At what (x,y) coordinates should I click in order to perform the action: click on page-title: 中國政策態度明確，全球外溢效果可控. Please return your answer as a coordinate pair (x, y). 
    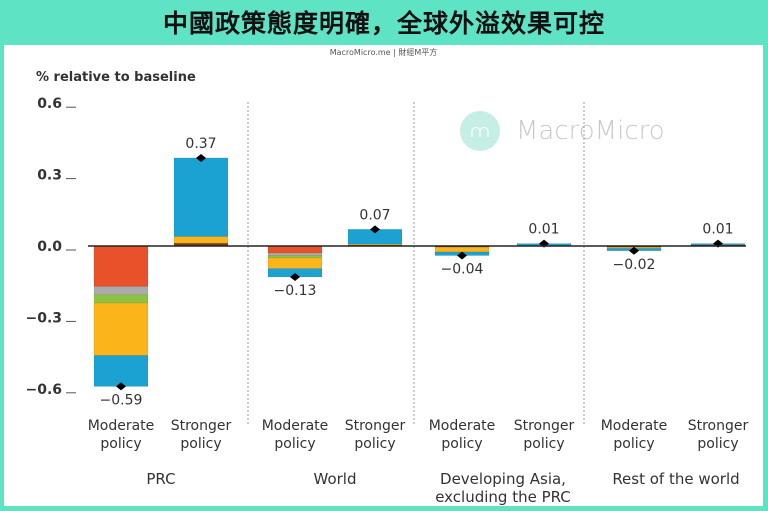
    Looking at the image, I should click on (383, 23).